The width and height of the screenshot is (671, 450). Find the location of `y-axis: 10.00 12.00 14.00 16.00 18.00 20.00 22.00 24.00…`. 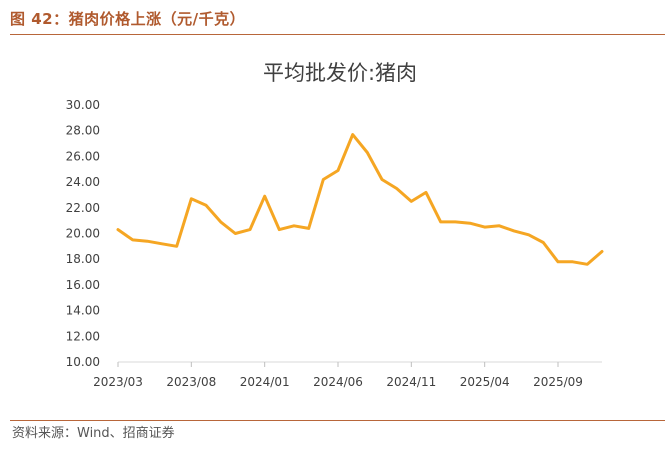

y-axis: 10.00 12.00 14.00 16.00 18.00 20.00 22.00 24.00… is located at coordinates (83, 233).